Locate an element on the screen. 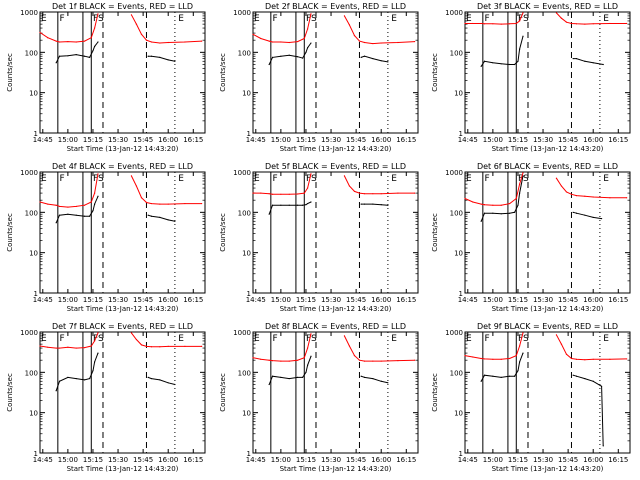 This screenshot has width=640, height=480. events-series-line is located at coordinates (374, 204).